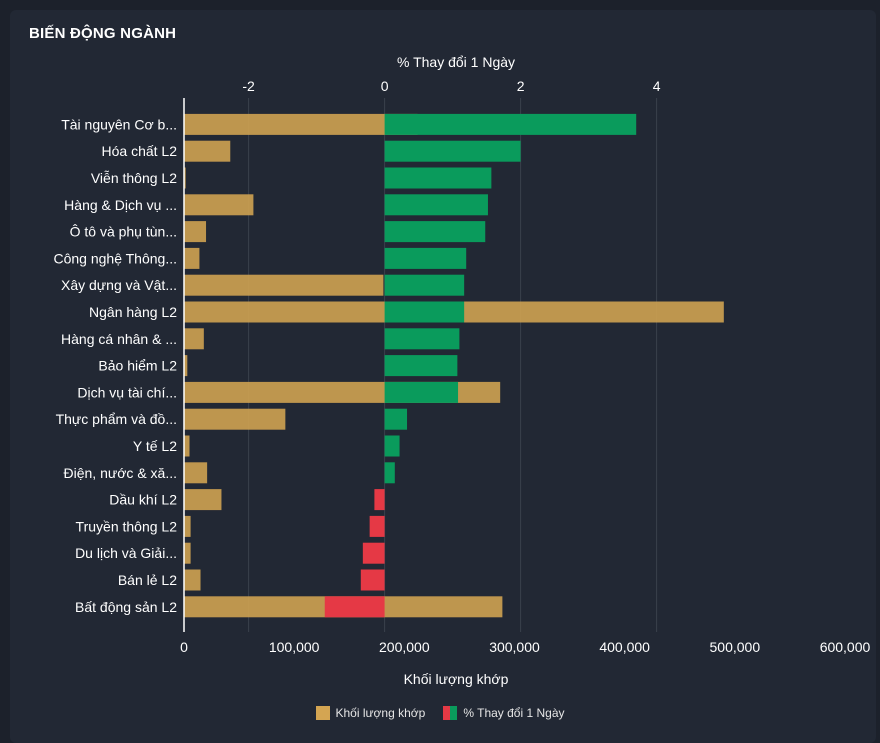  What do you see at coordinates (137, 366) in the screenshot?
I see `category-label: Bảo hiểm L2` at bounding box center [137, 366].